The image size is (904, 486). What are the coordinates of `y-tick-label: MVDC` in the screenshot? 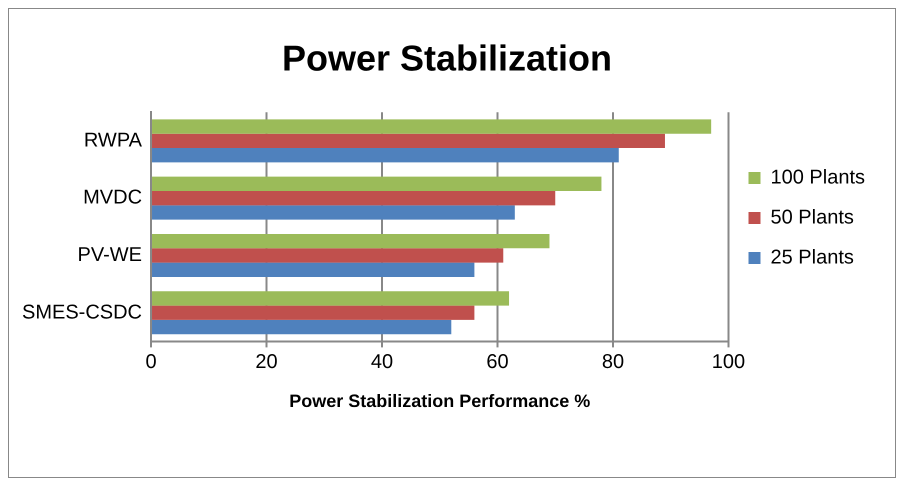 It's located at (112, 197).